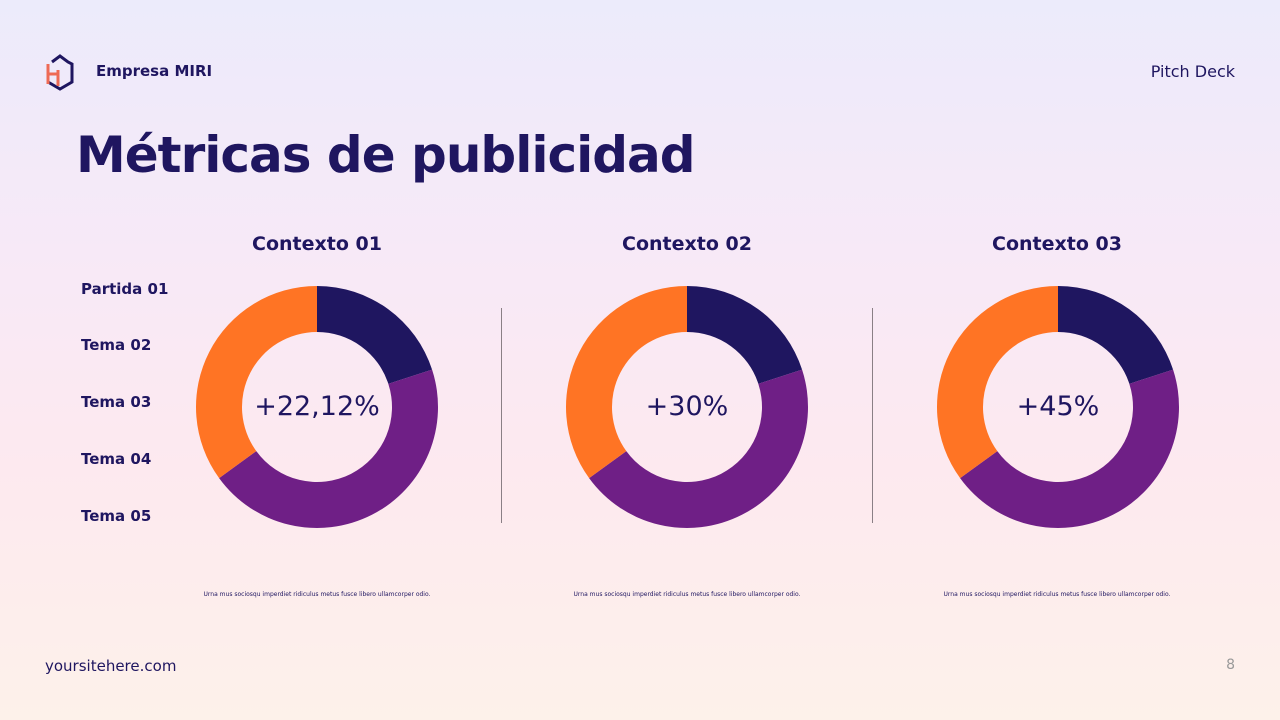 The image size is (1280, 720). Describe the element at coordinates (1057, 244) in the screenshot. I see `chart-title: Contexto 03` at that location.